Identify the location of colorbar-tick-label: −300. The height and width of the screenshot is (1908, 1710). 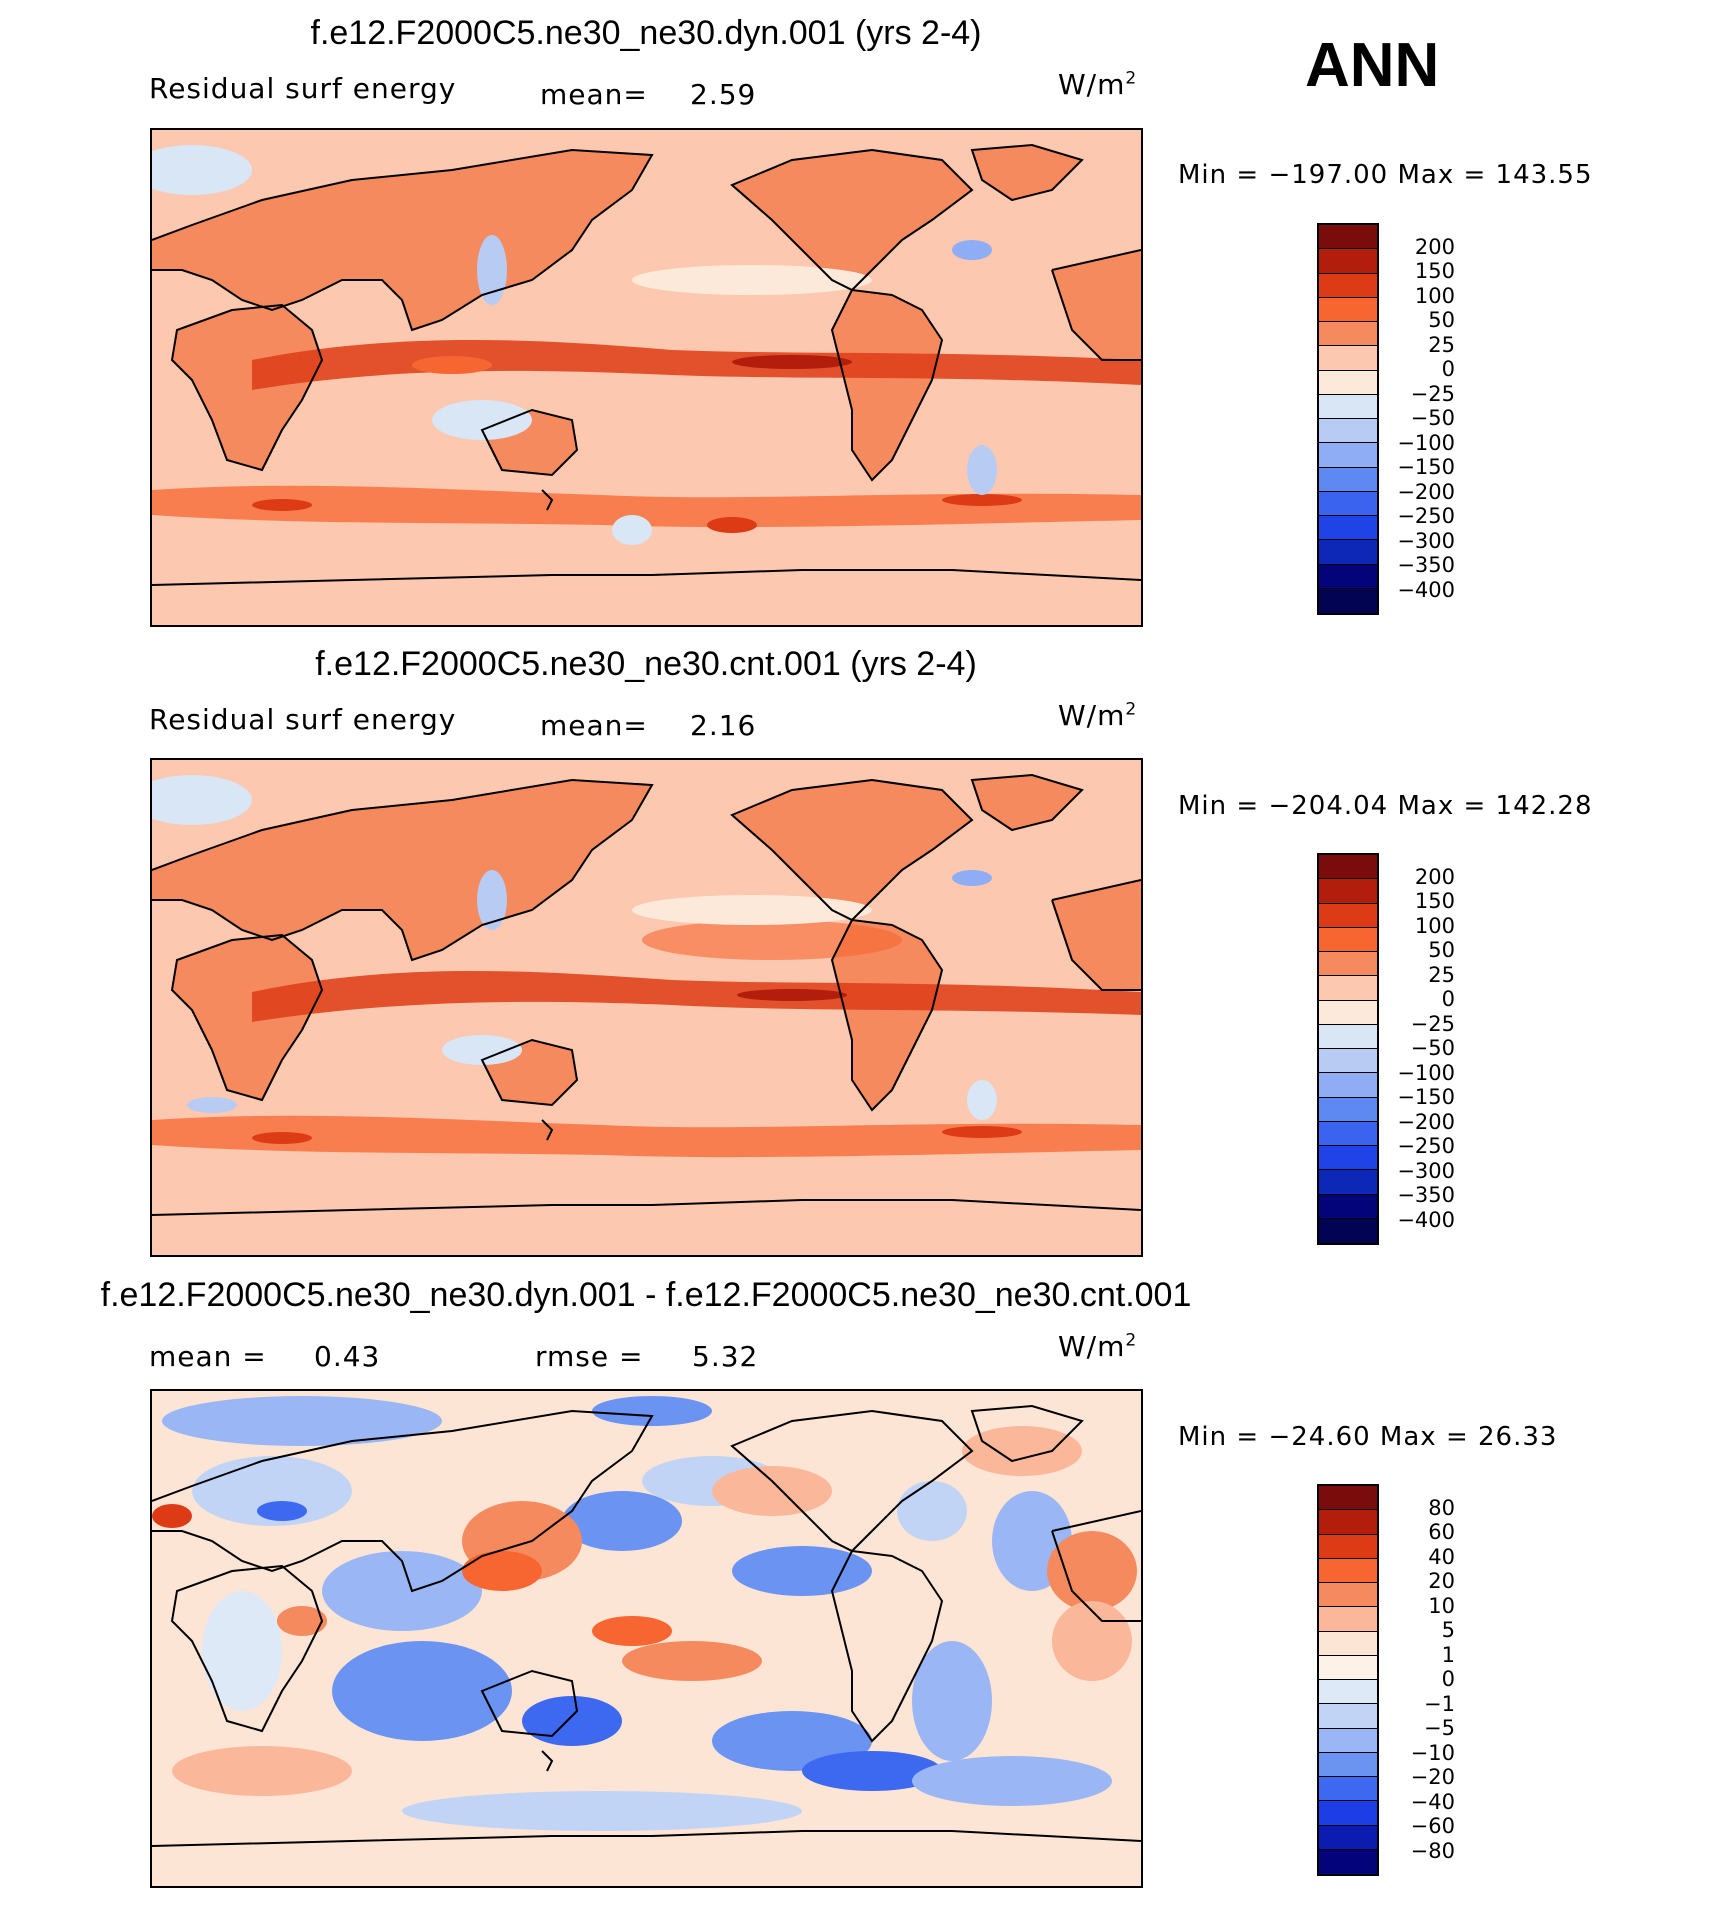
(1426, 540).